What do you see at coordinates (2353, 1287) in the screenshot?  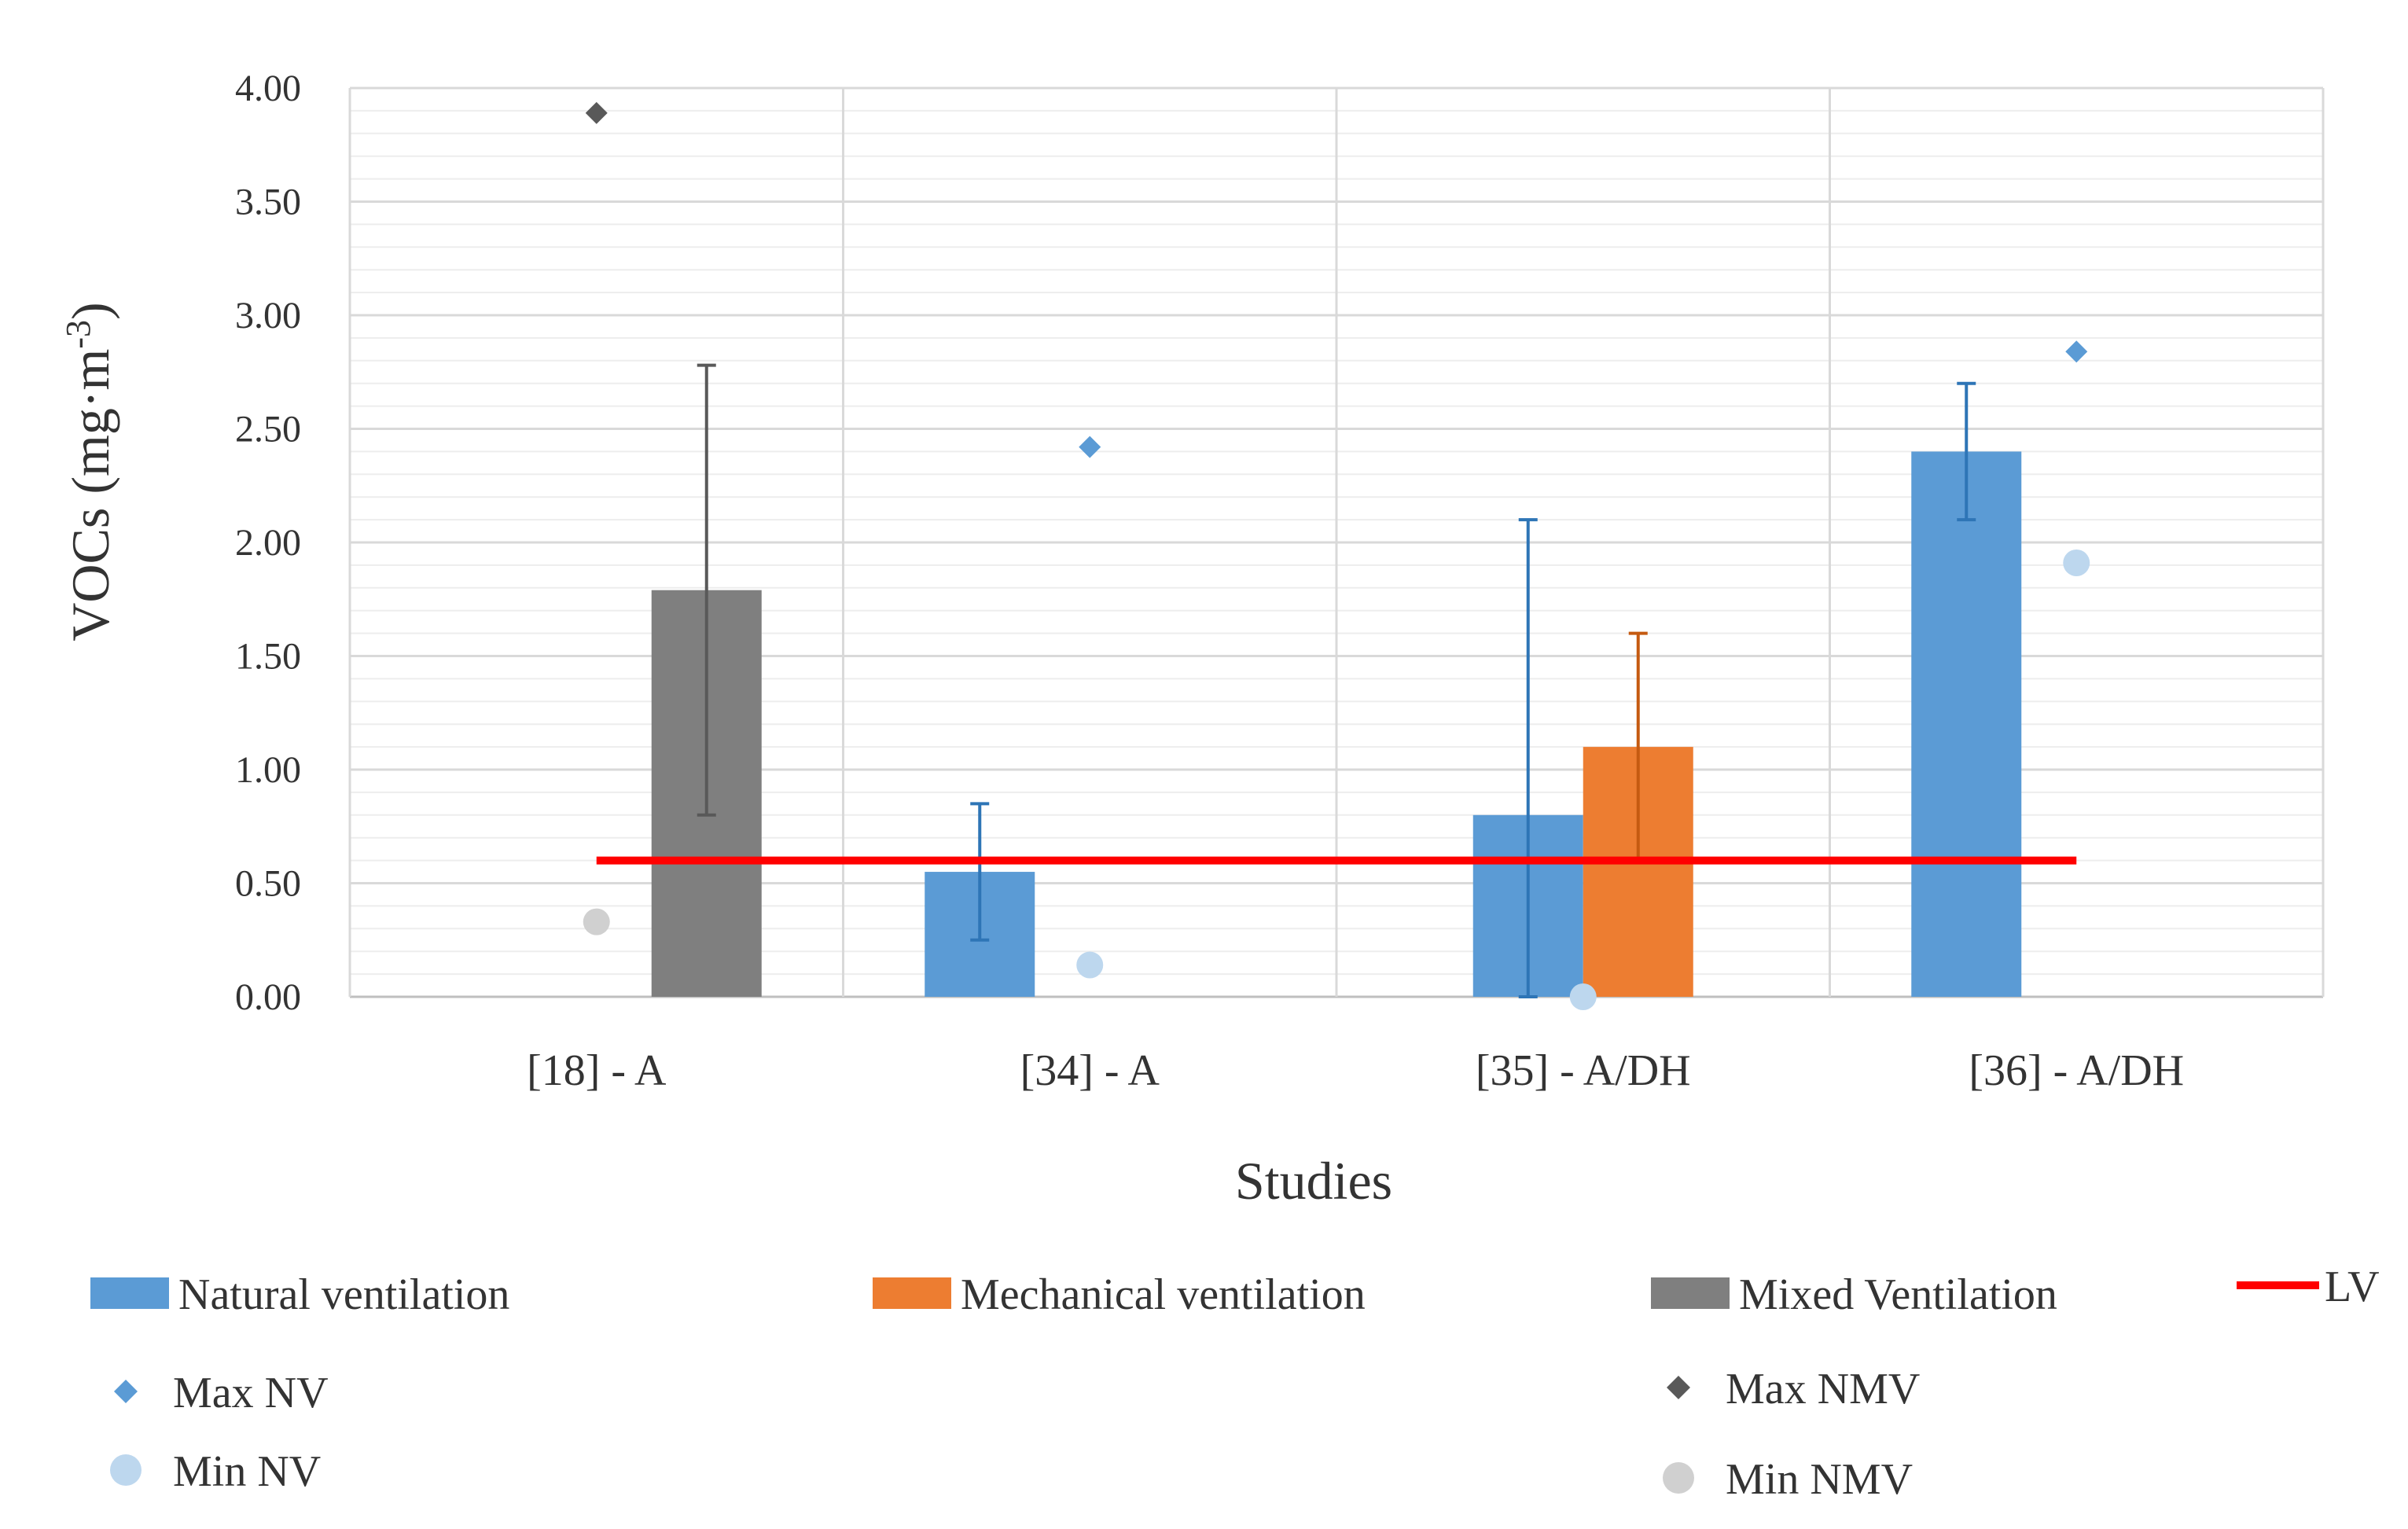 I see `legend-label: LV` at bounding box center [2353, 1287].